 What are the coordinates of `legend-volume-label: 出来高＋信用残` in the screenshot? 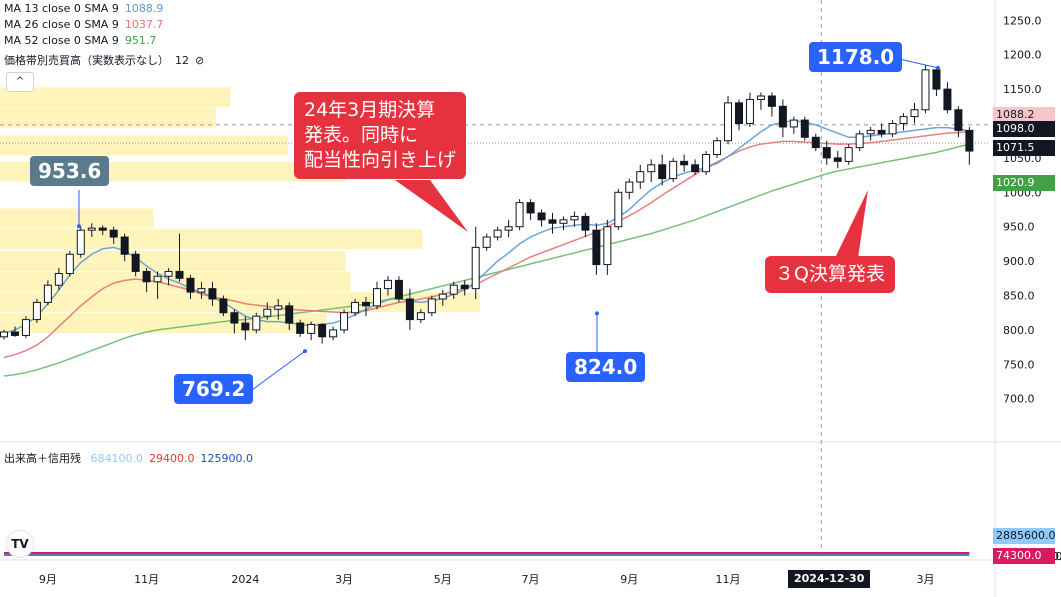 It's located at (42, 458).